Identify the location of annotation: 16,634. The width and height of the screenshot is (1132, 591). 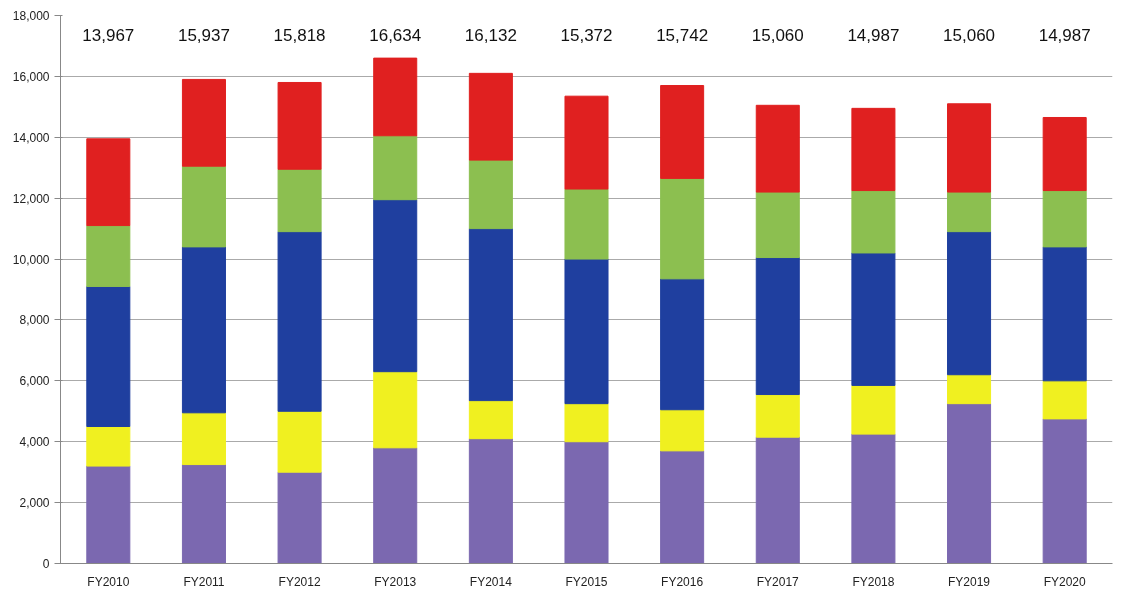
(395, 35).